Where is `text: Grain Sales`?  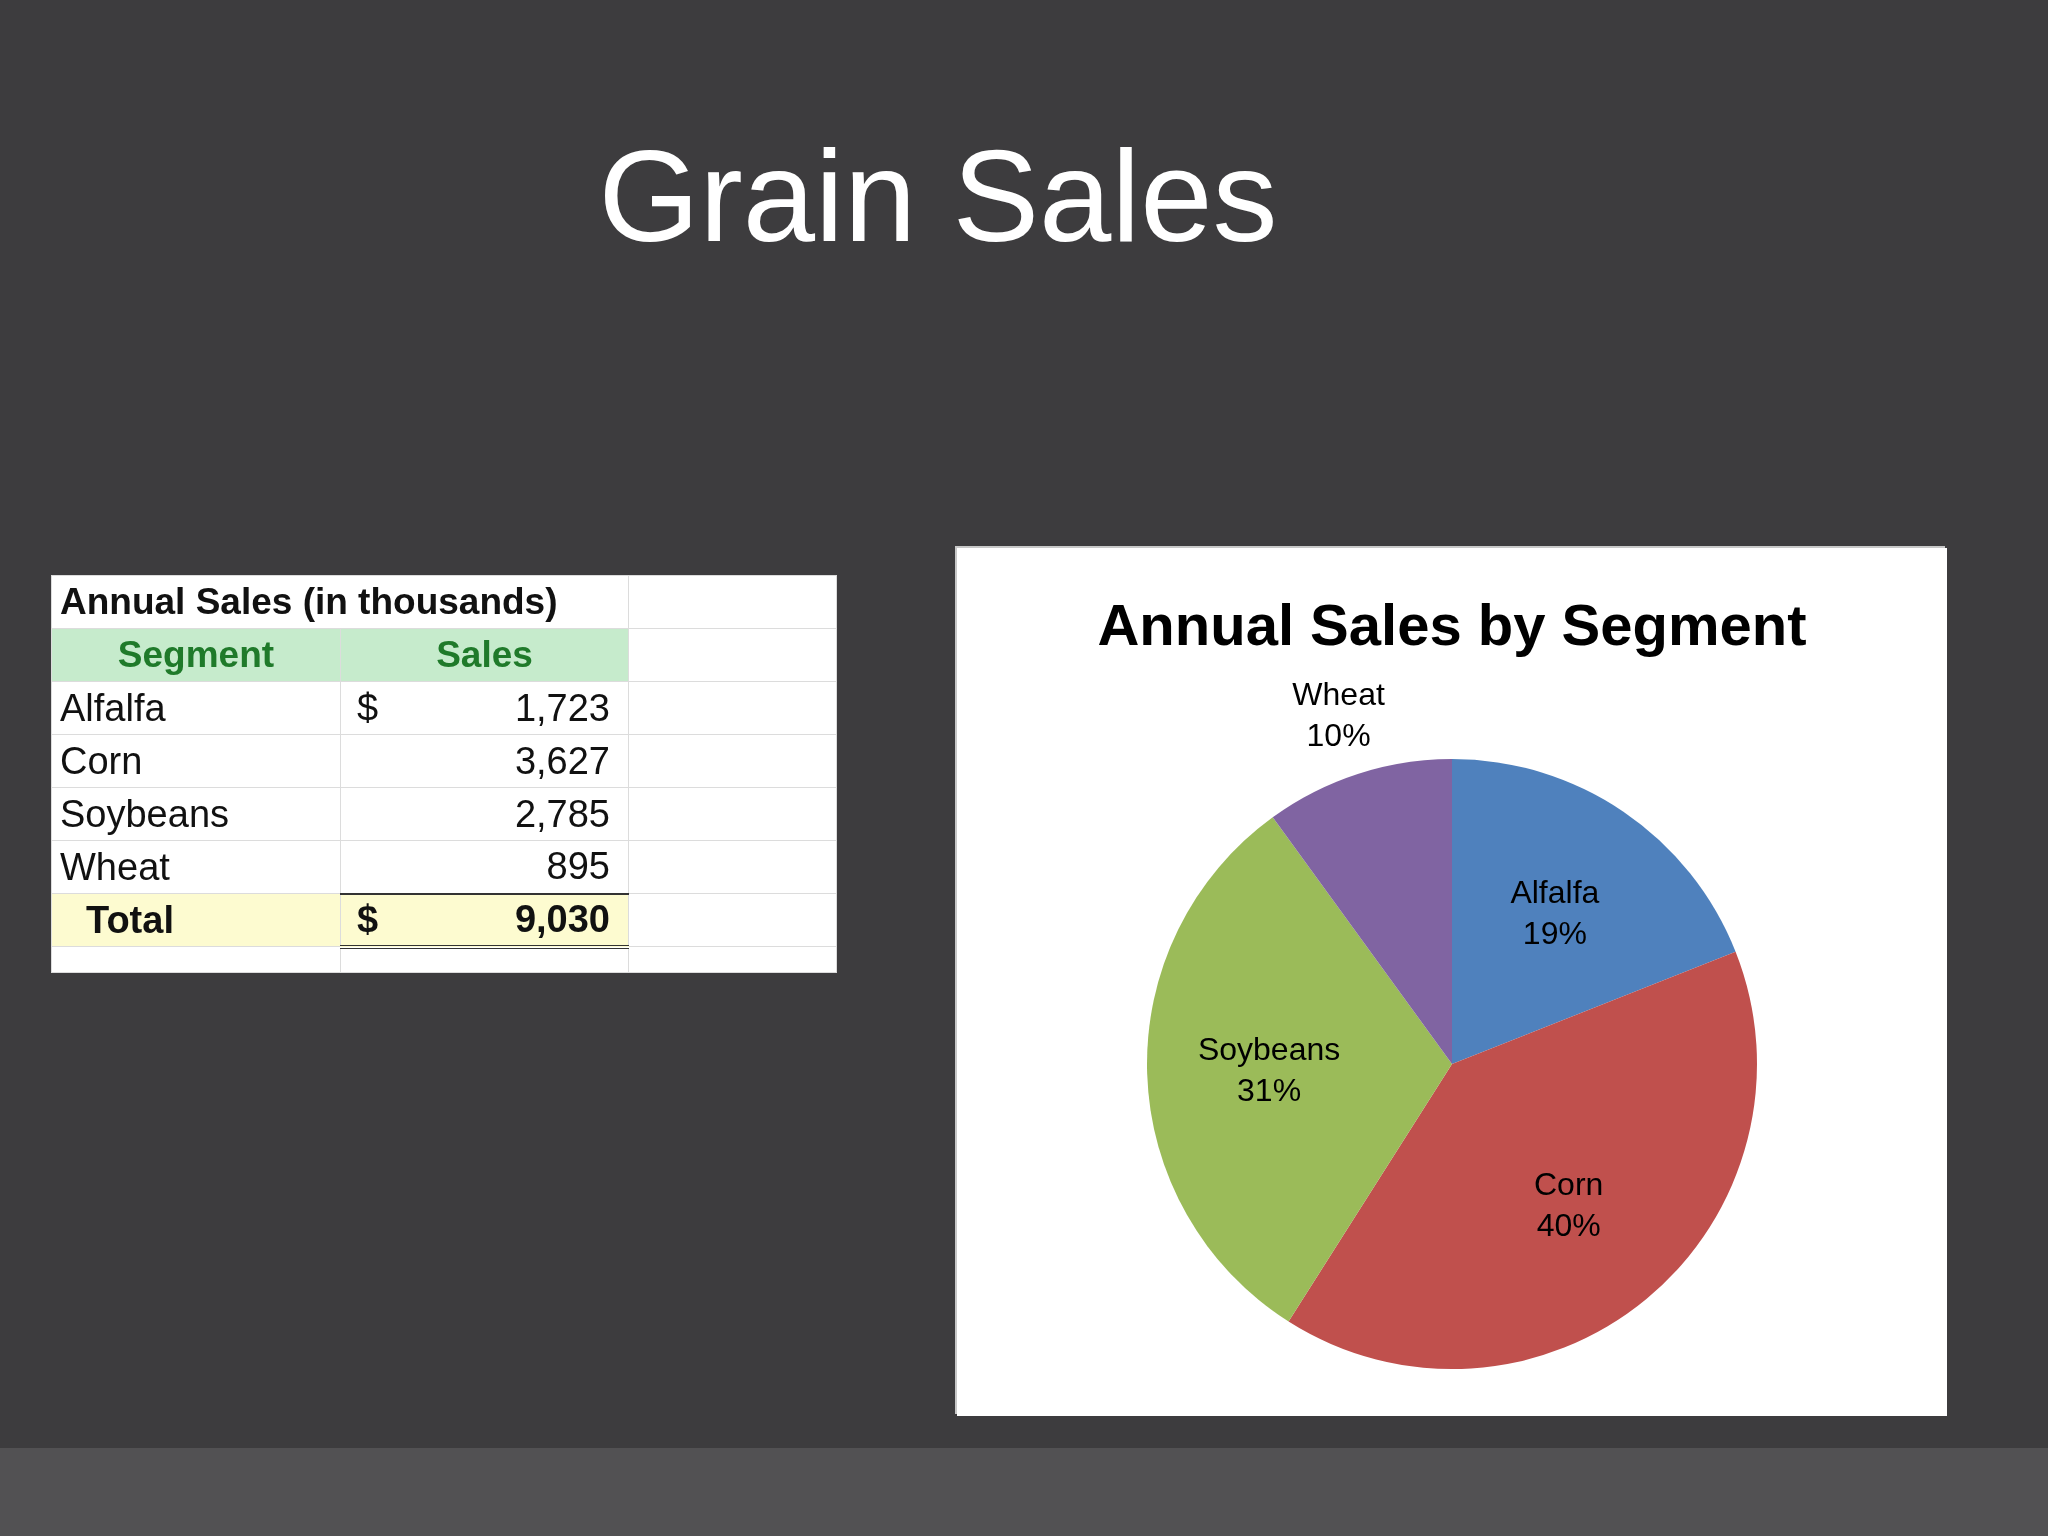
text: Grain Sales is located at coordinates (938, 196).